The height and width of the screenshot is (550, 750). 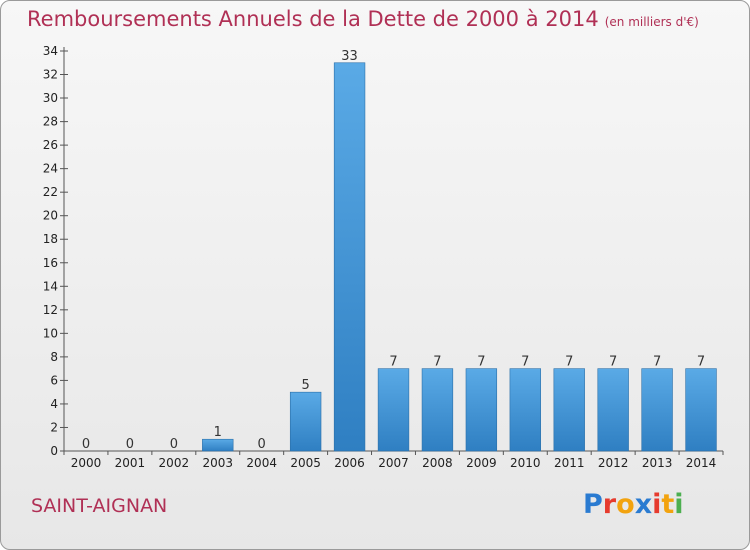 What do you see at coordinates (437, 463) in the screenshot?
I see `x-tick-label: 2008` at bounding box center [437, 463].